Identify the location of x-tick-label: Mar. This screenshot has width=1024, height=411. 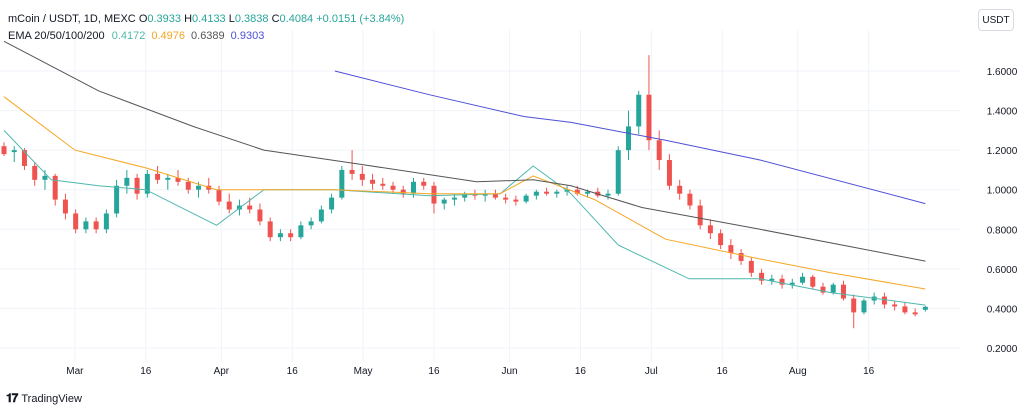
(75, 371).